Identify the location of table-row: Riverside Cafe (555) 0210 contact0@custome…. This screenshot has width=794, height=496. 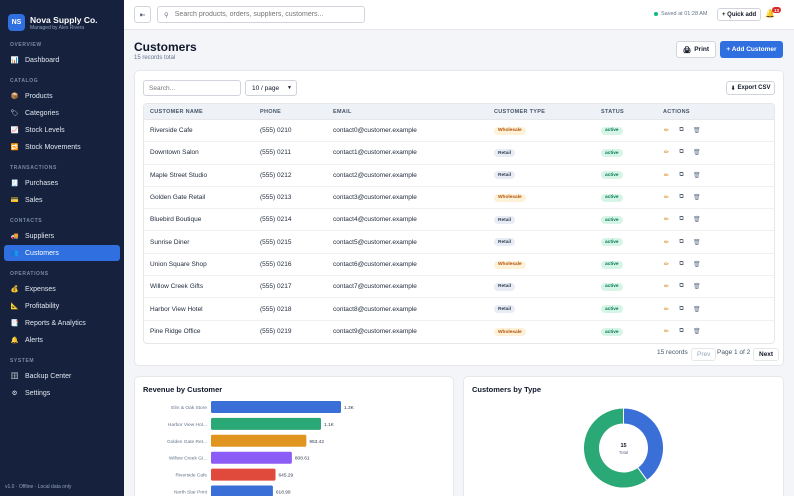
(459, 131).